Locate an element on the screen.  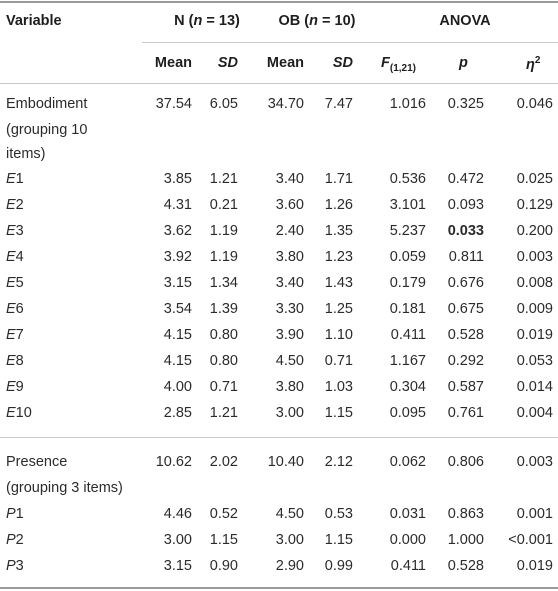
header-group-anova: ANOVA is located at coordinates (465, 21).